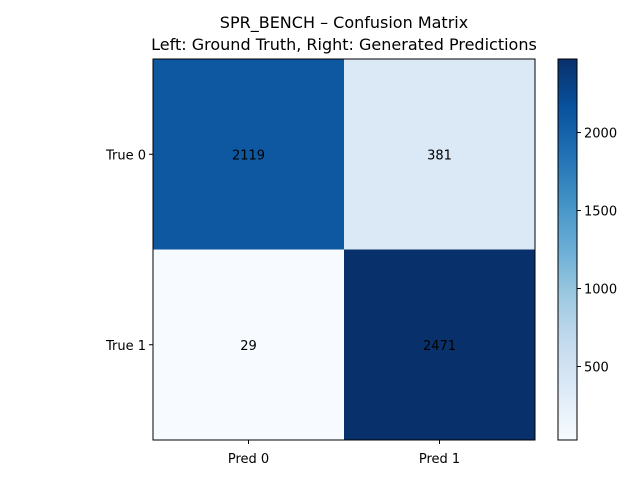  What do you see at coordinates (600, 290) in the screenshot?
I see `colorbar-tick-label: 1000` at bounding box center [600, 290].